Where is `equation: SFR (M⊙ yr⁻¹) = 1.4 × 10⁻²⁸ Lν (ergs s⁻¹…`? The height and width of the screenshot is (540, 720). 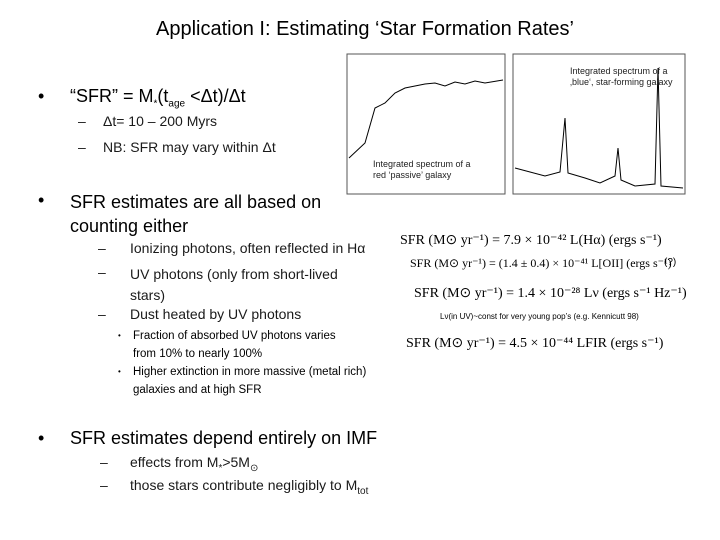
equation: SFR (M⊙ yr⁻¹) = 1.4 × 10⁻²⁸ Lν (ergs s⁻¹… is located at coordinates (550, 293).